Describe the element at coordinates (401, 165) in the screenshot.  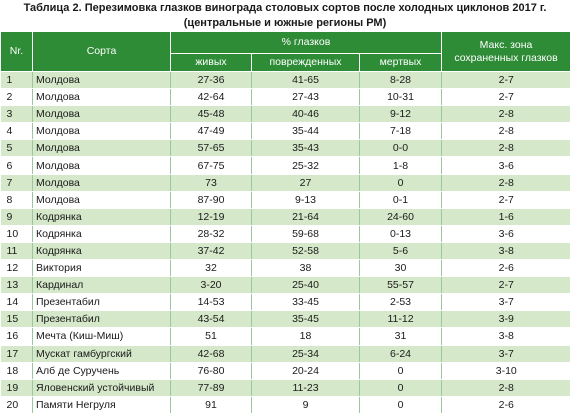
I see `dead-percent-cell: 1-8` at that location.